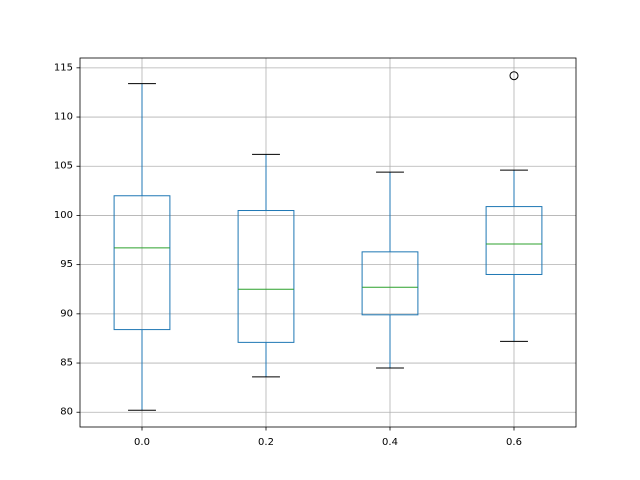 Image resolution: width=640 pixels, height=480 pixels. Describe the element at coordinates (514, 76) in the screenshot. I see `outlier-point` at that location.